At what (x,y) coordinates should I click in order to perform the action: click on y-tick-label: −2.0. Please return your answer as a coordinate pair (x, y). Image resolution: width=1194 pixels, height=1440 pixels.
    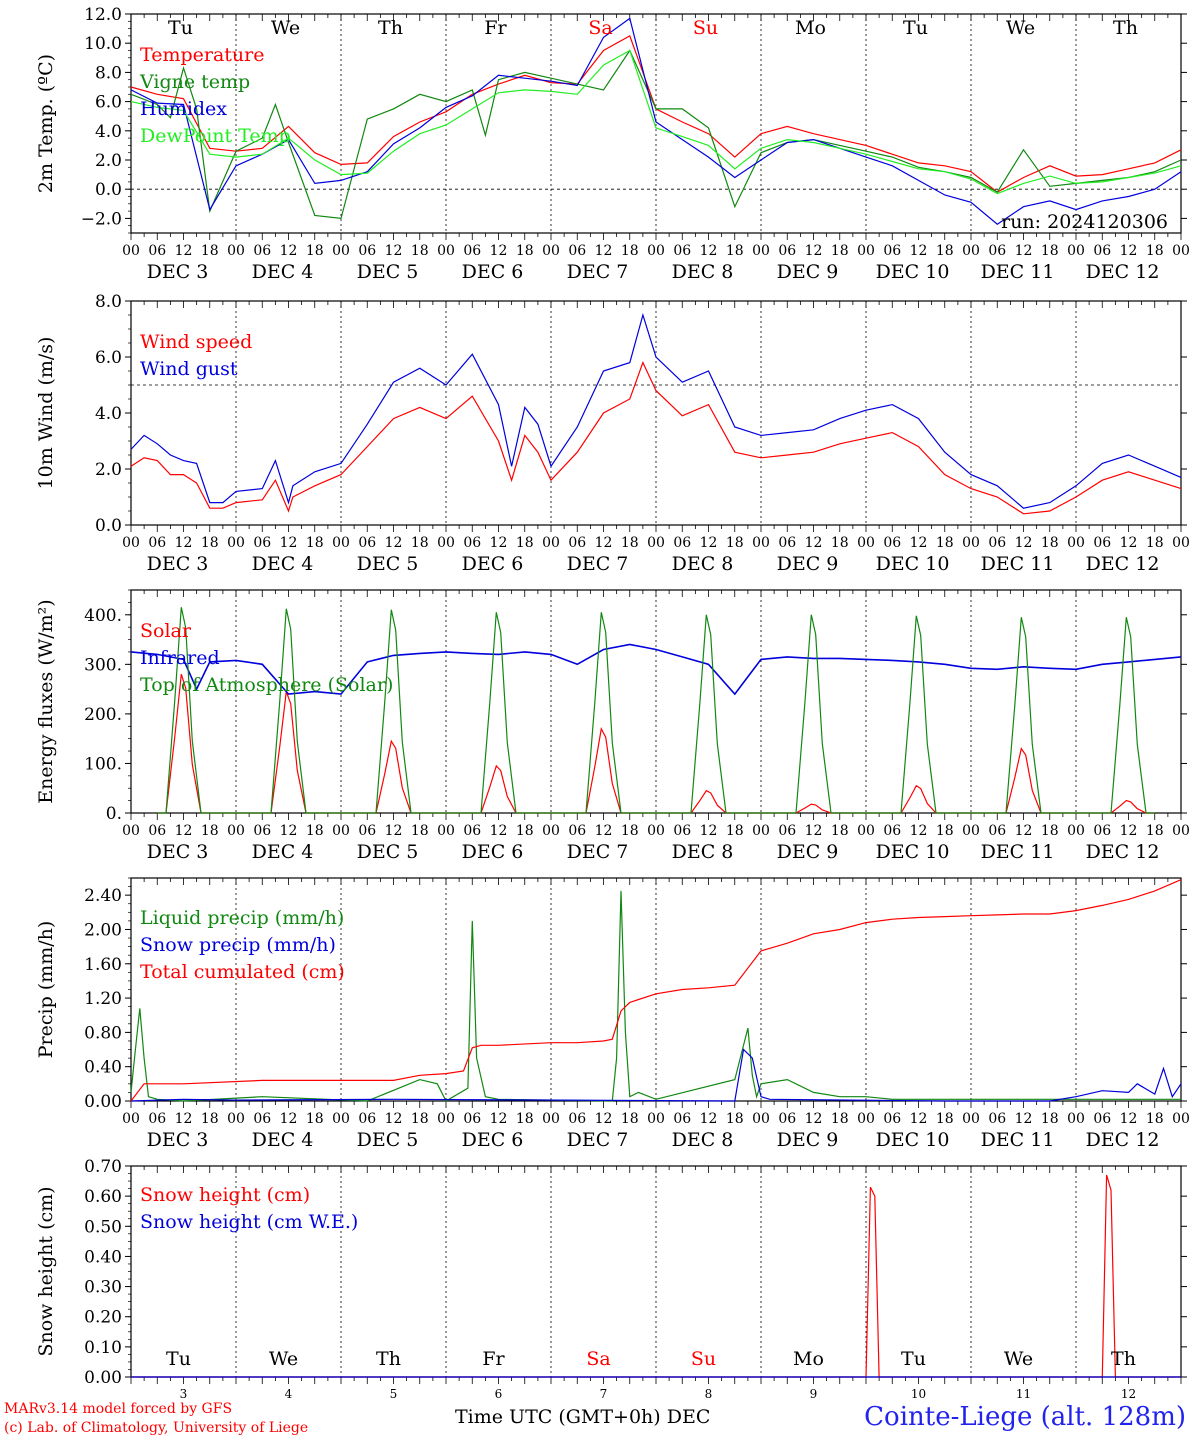
    Looking at the image, I should click on (101, 219).